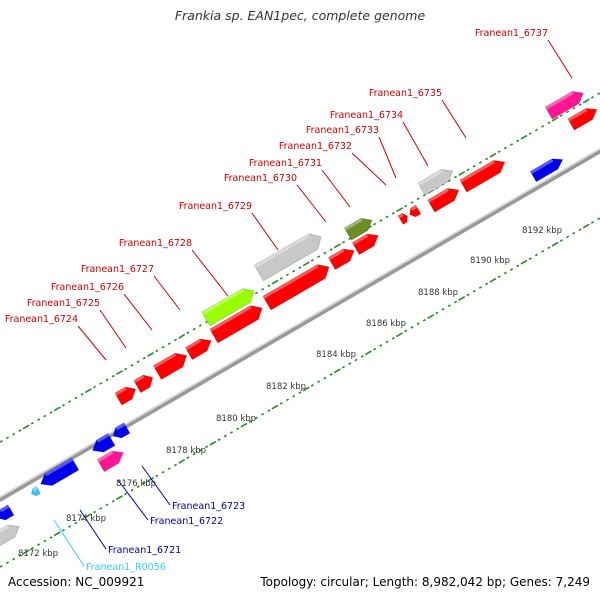 The image size is (600, 600). Describe the element at coordinates (41, 319) in the screenshot. I see `gene-label: Franean1_6724` at that location.